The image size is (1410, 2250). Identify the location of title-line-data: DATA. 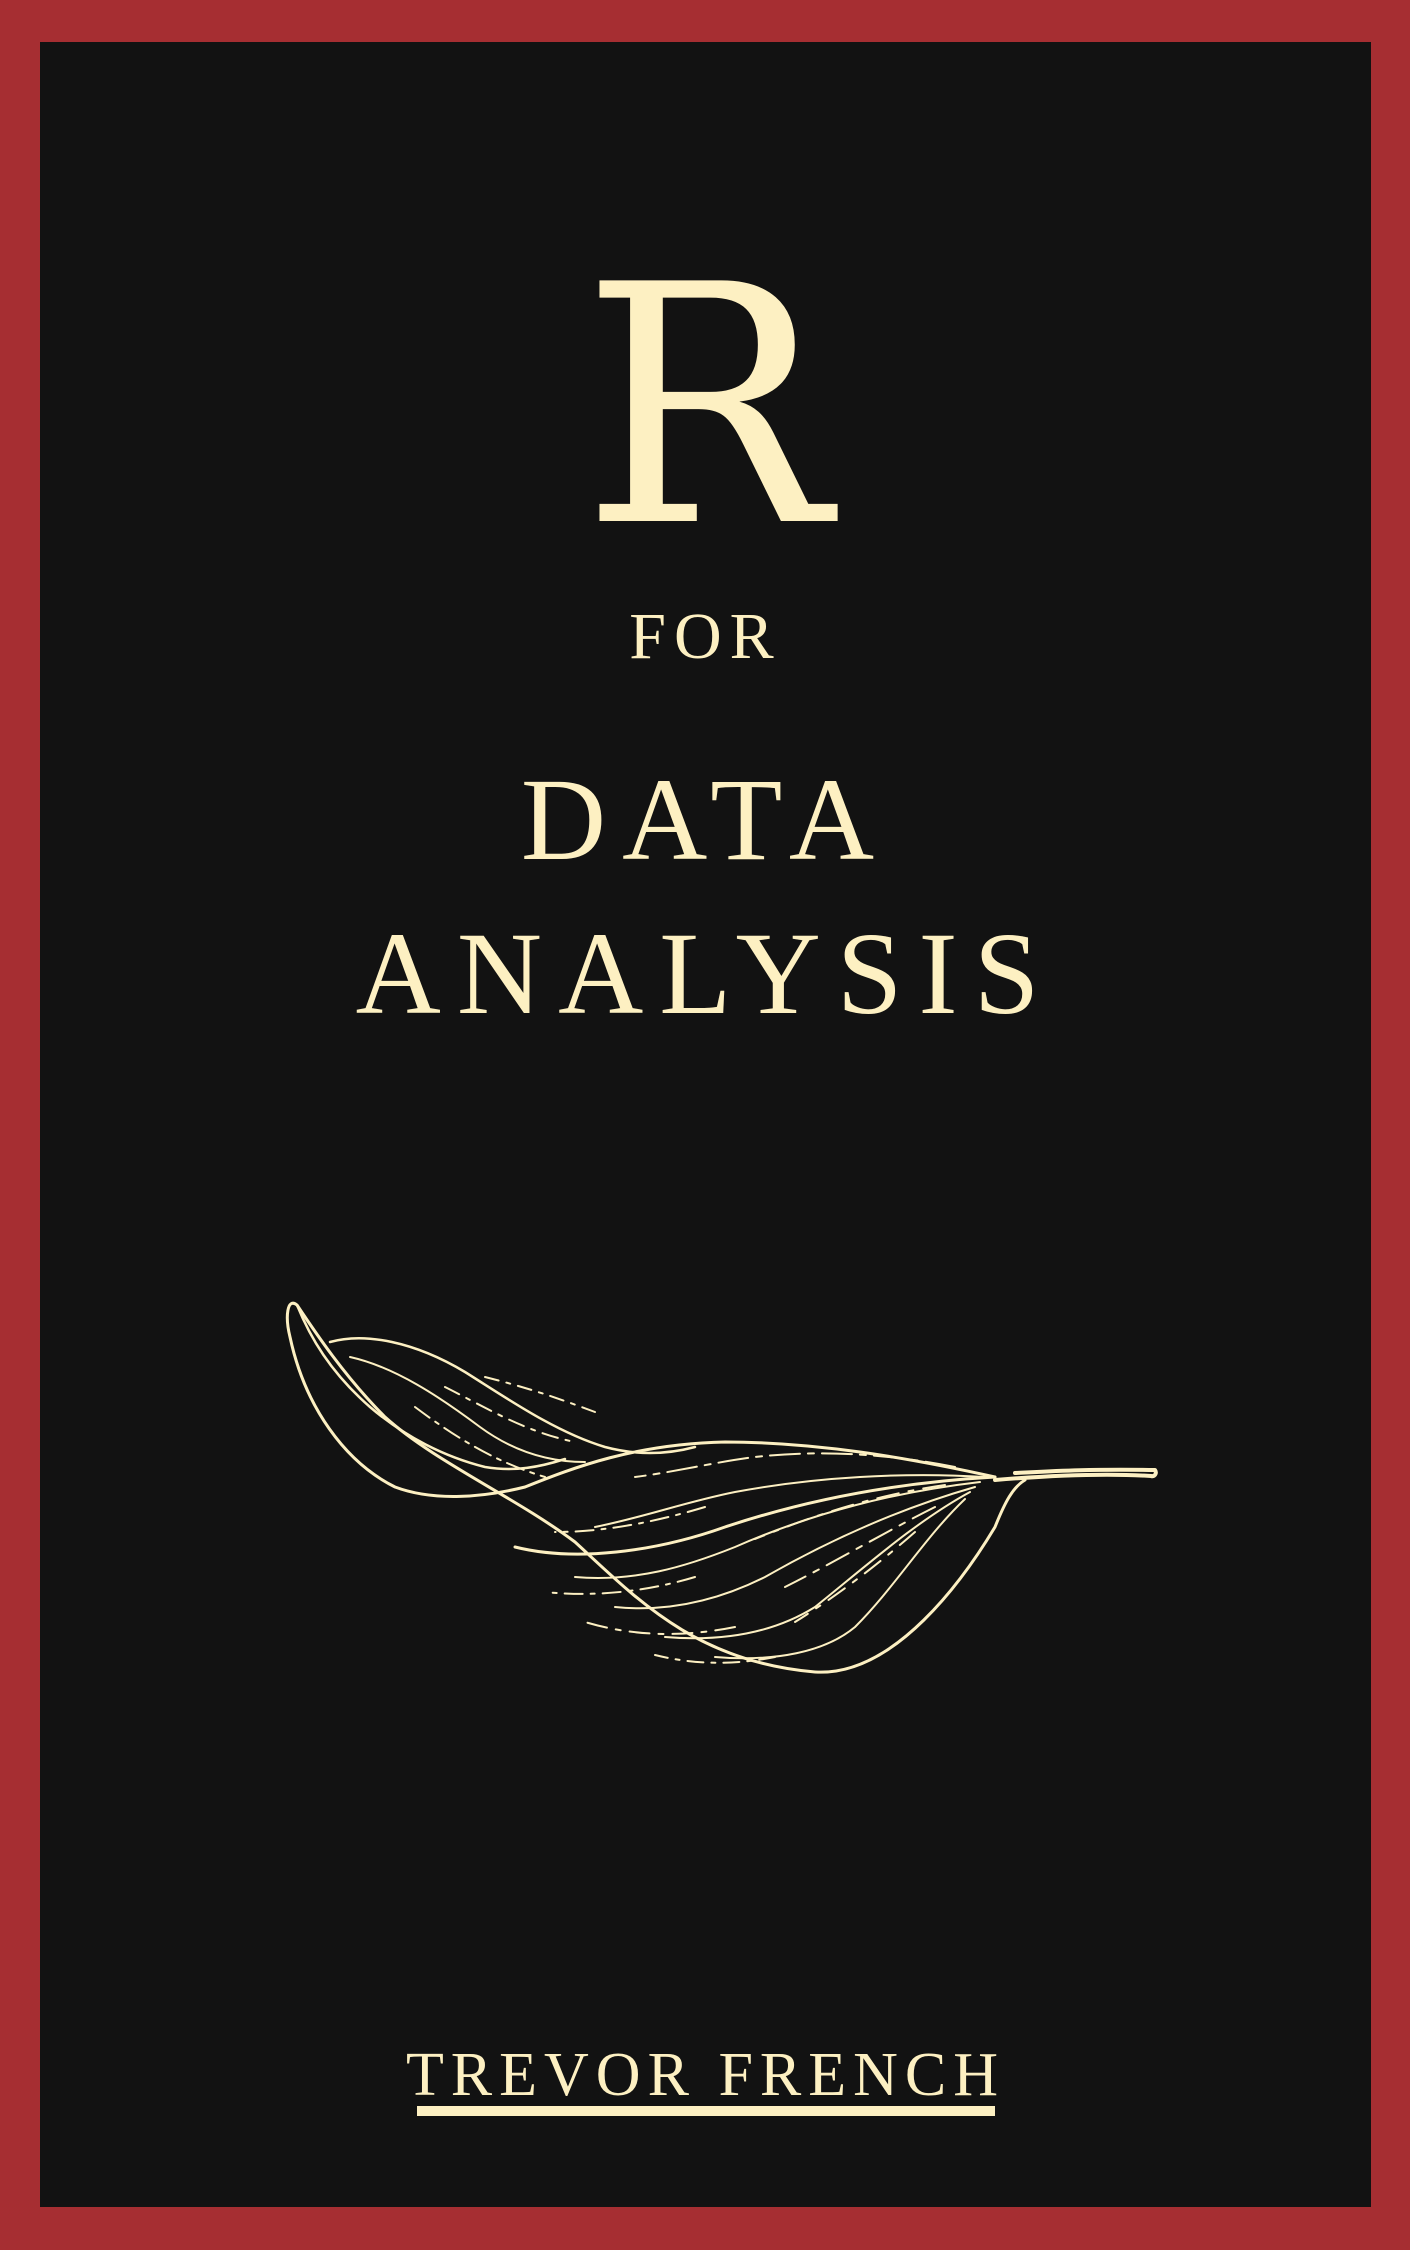
(705, 819).